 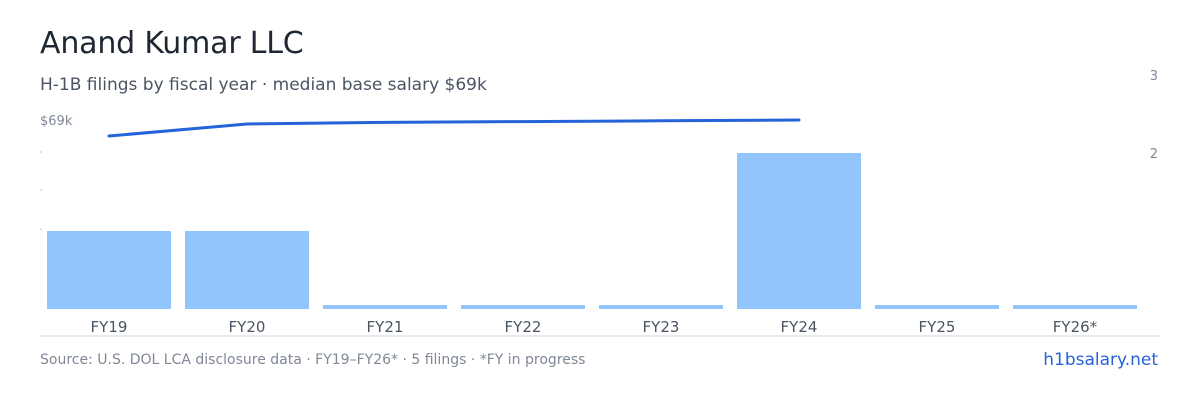 I want to click on x-tick-label: FY19, so click(x=109, y=327).